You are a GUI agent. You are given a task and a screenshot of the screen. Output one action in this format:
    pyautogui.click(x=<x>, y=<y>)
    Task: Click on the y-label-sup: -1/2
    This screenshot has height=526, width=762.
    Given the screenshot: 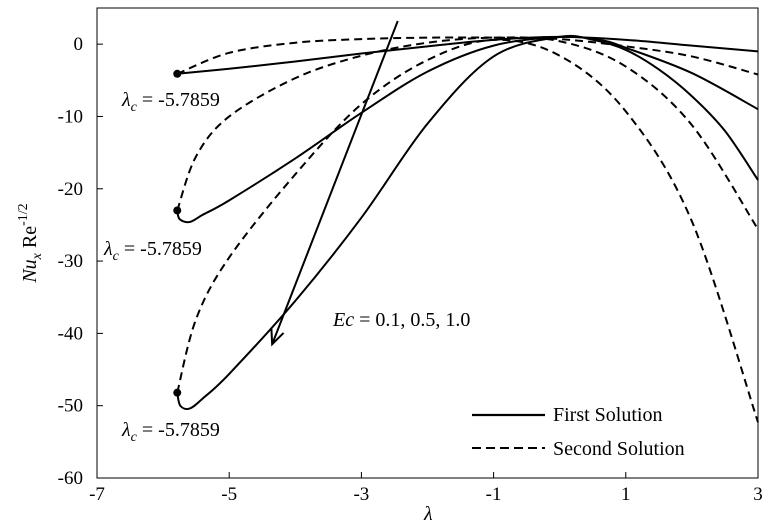 What is the action you would take?
    pyautogui.click(x=23, y=214)
    